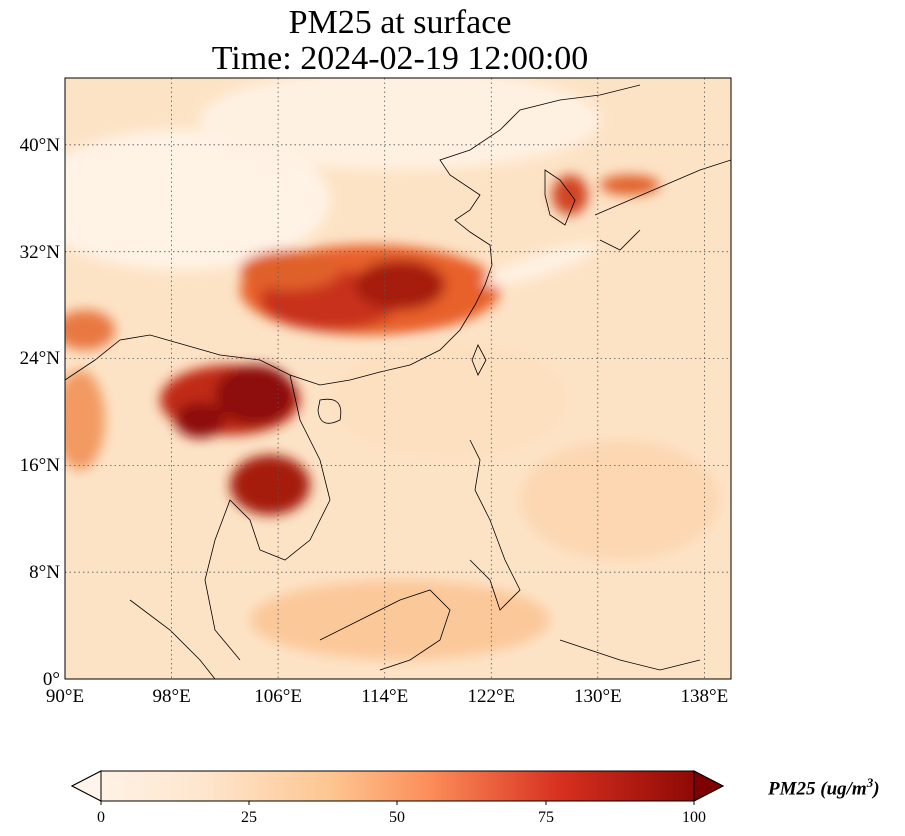 This screenshot has height=836, width=905. Describe the element at coordinates (694, 817) in the screenshot. I see `colorbar-tick-100: 100` at that location.